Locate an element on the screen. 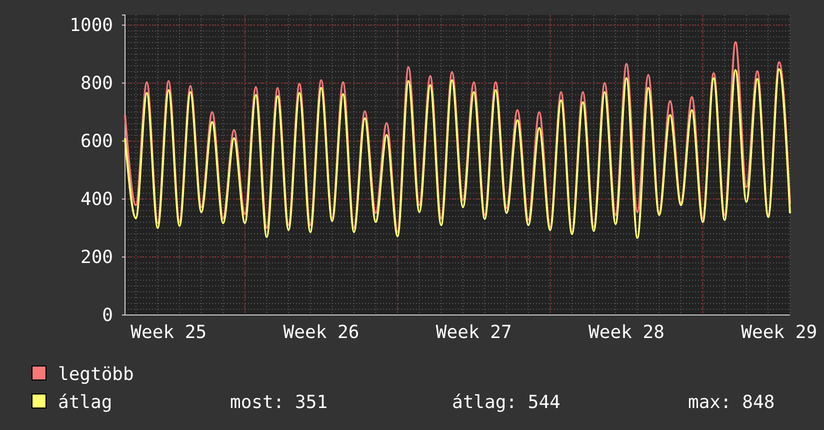 The height and width of the screenshot is (430, 824). x-tick-label: Week 29 is located at coordinates (779, 332).